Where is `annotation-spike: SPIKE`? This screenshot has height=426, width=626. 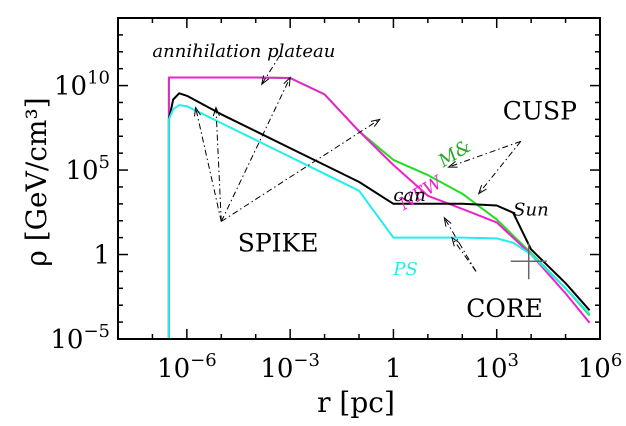
annotation-spike: SPIKE is located at coordinates (278, 243).